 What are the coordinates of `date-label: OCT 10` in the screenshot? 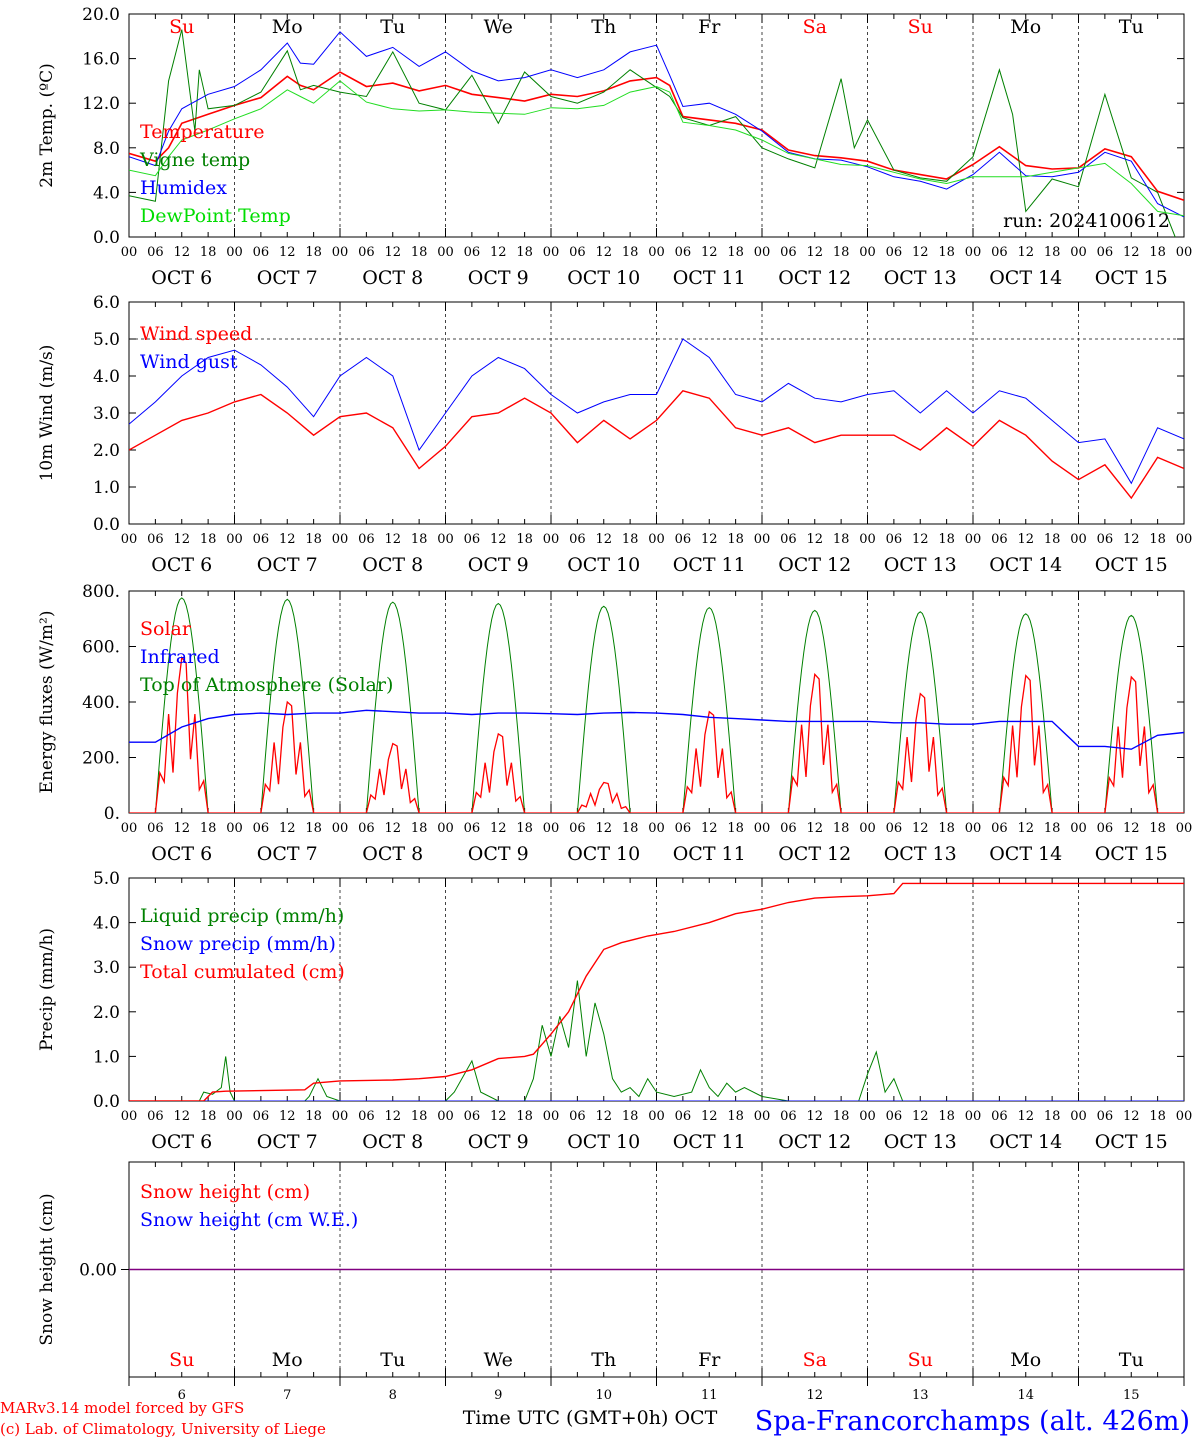 It's located at (603, 1142).